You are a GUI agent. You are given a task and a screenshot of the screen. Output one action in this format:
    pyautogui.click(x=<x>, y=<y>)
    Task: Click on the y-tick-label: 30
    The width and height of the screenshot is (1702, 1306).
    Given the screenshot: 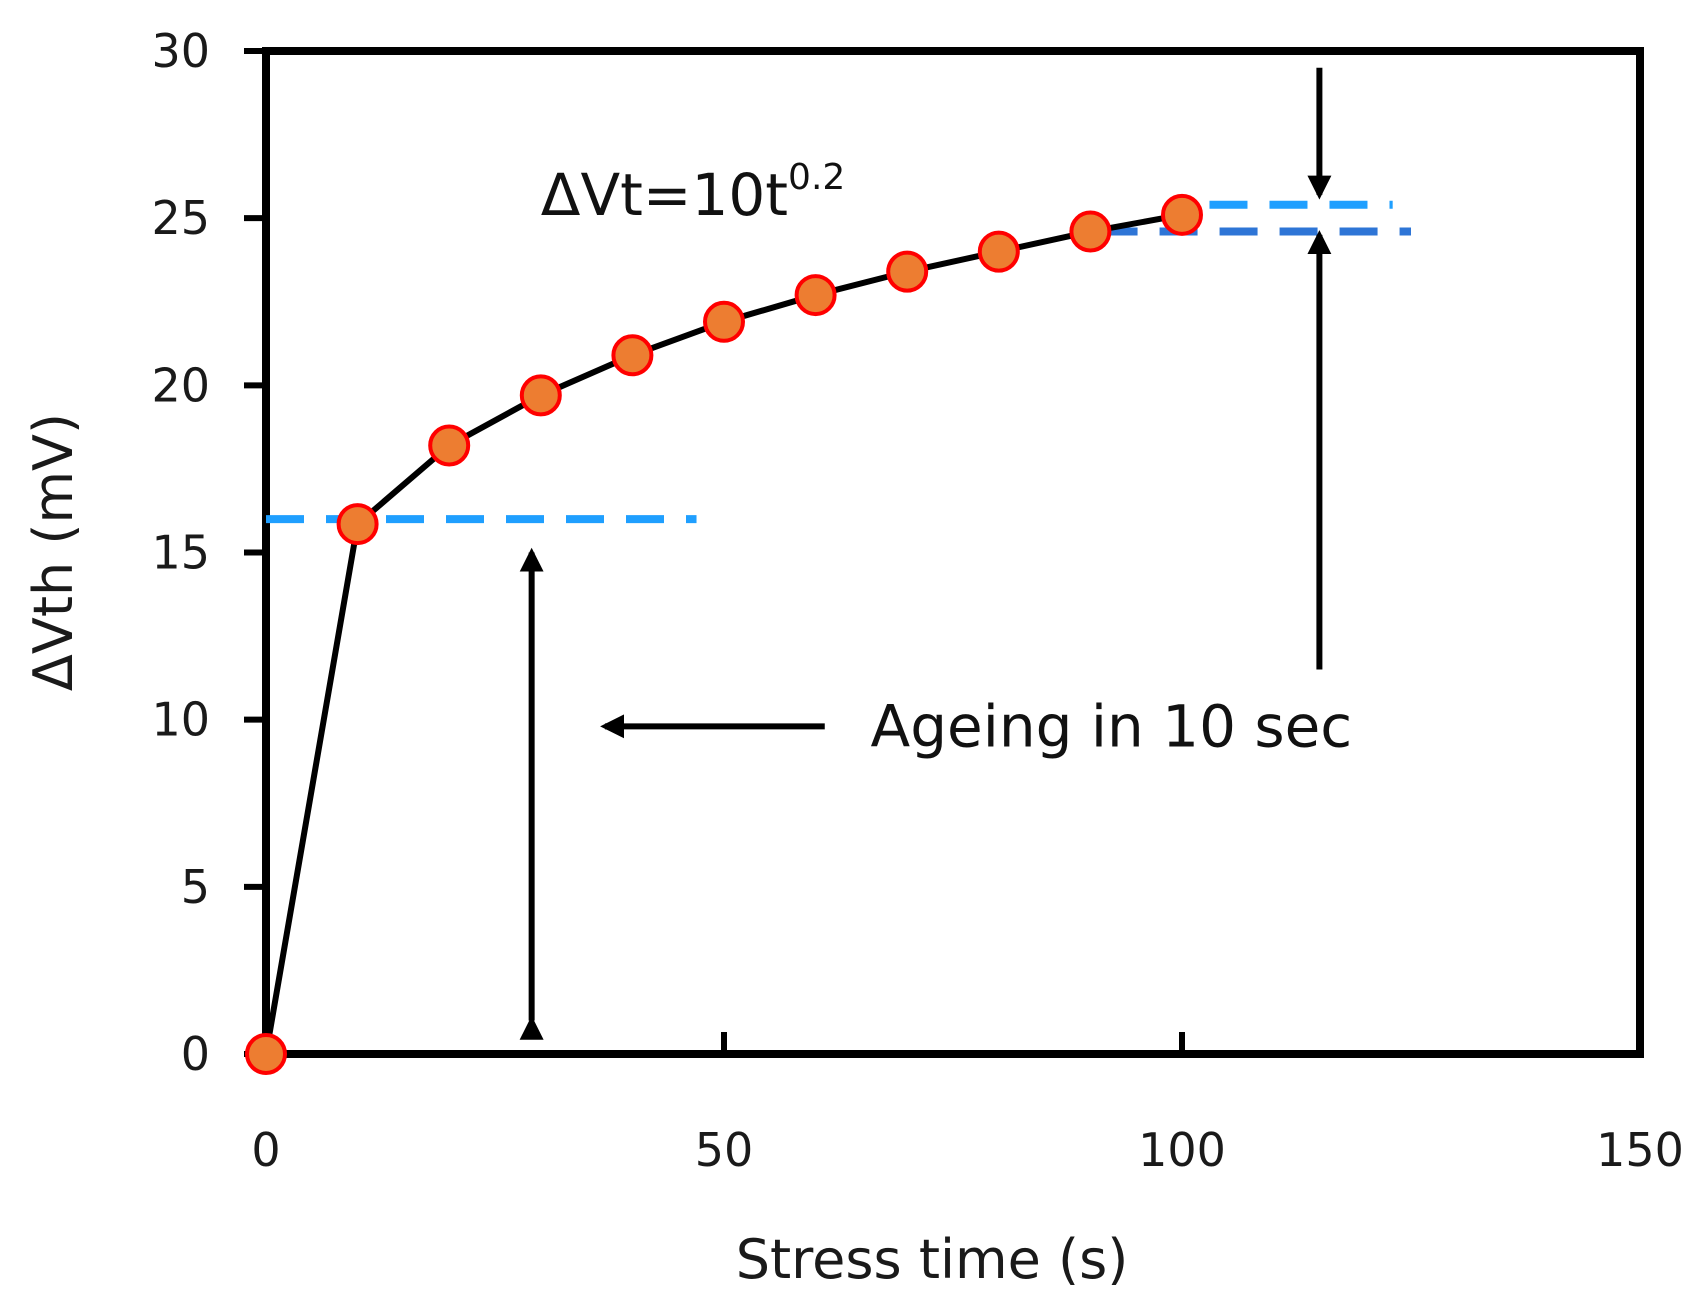 What is the action you would take?
    pyautogui.click(x=180, y=51)
    